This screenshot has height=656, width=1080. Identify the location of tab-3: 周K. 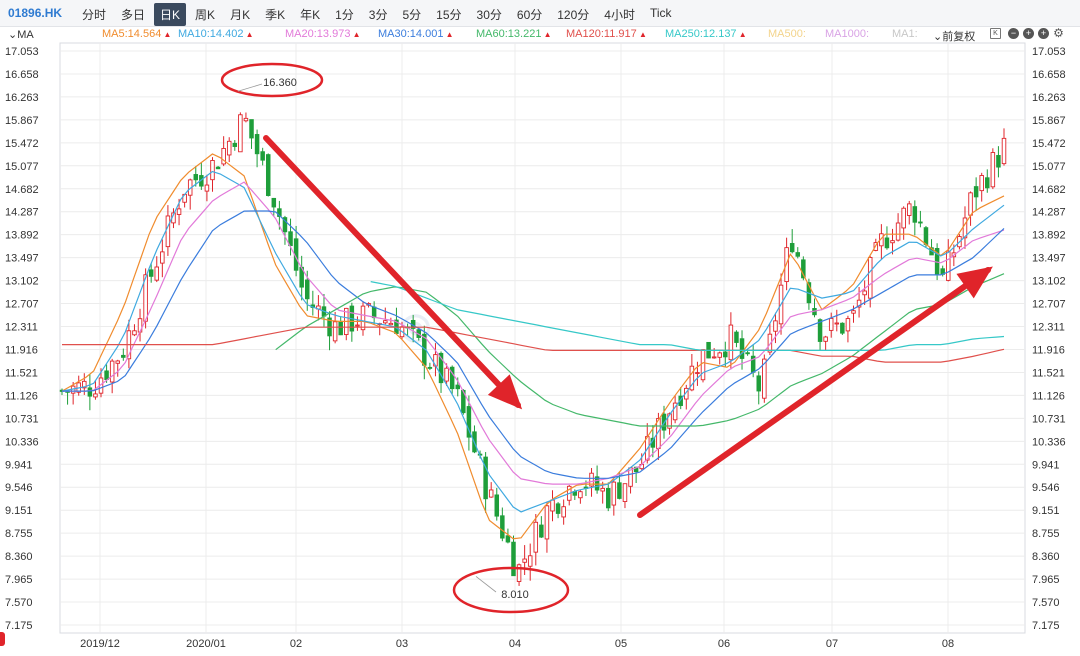
(205, 15).